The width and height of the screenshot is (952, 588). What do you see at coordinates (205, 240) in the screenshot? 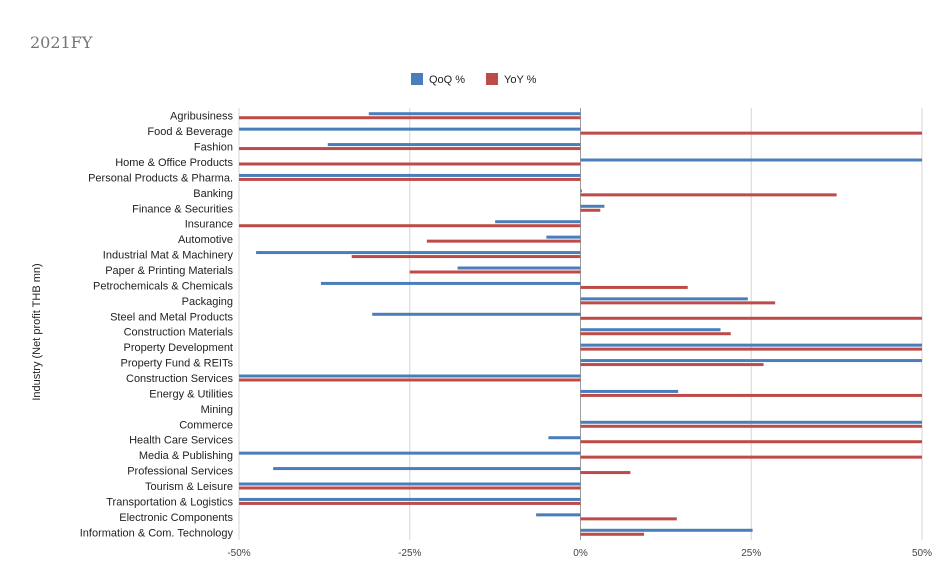
I see `category-label: Automotive` at bounding box center [205, 240].